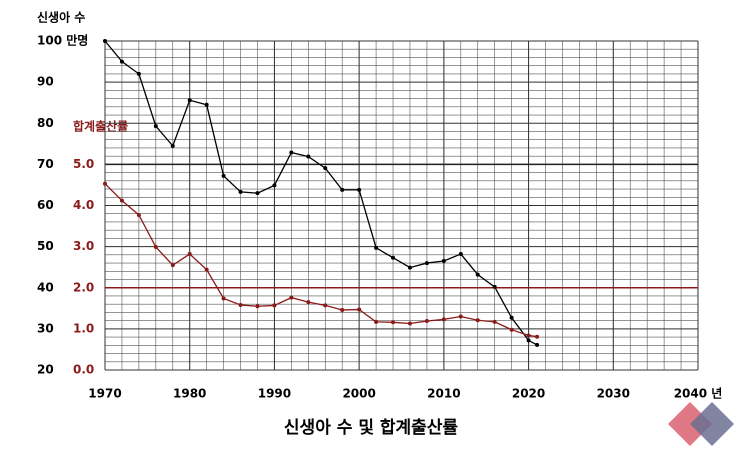 The width and height of the screenshot is (743, 461). Describe the element at coordinates (83, 287) in the screenshot. I see `y2-tick-label: 2.0` at that location.